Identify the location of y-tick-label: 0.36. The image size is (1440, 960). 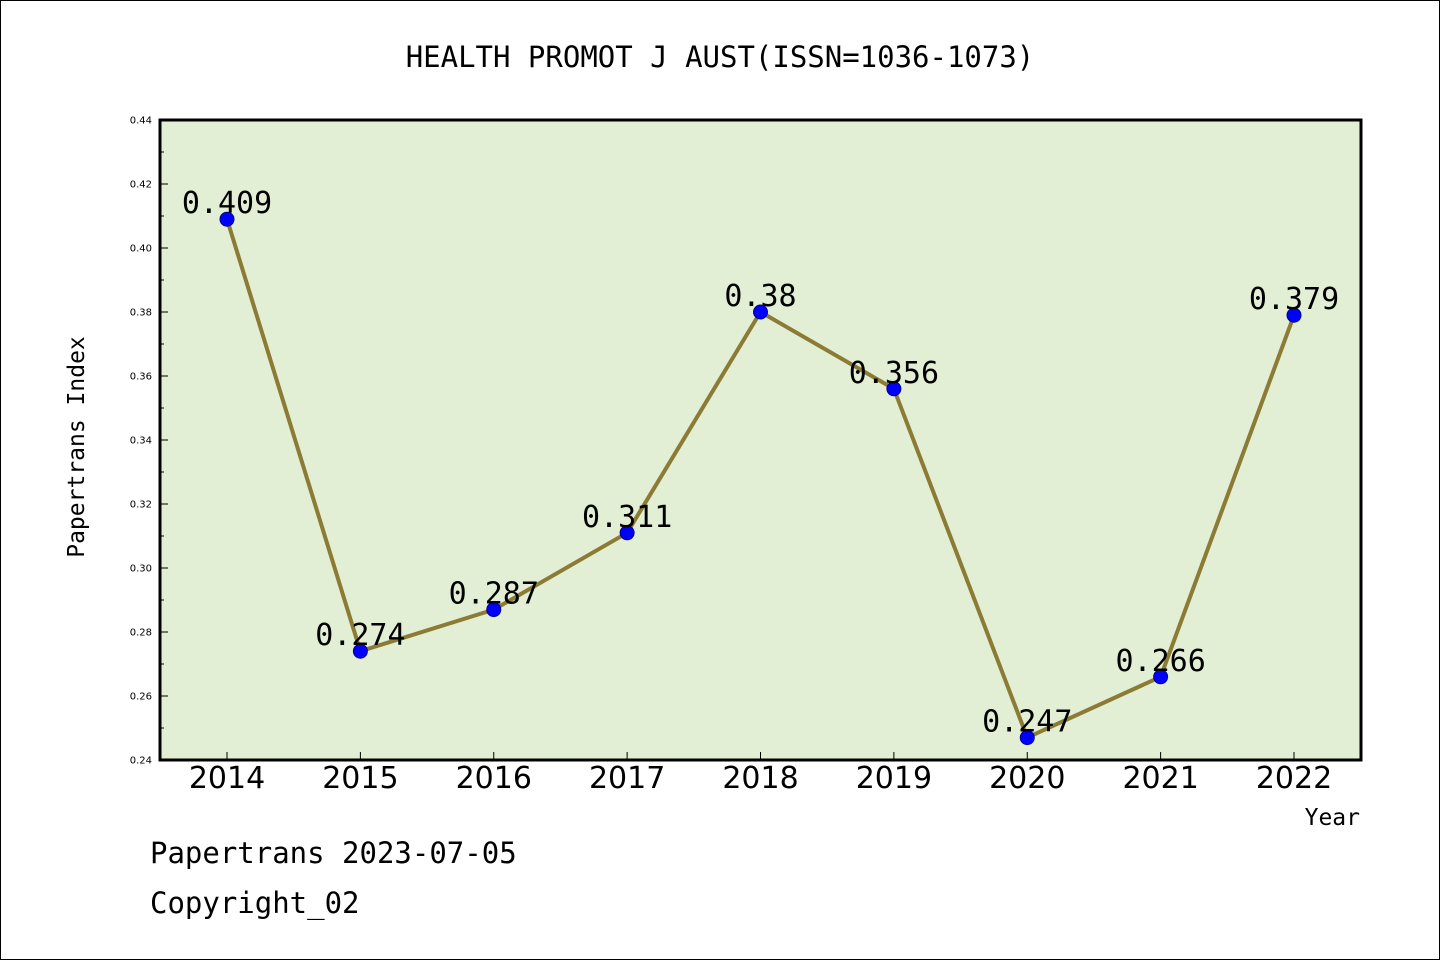
(141, 377).